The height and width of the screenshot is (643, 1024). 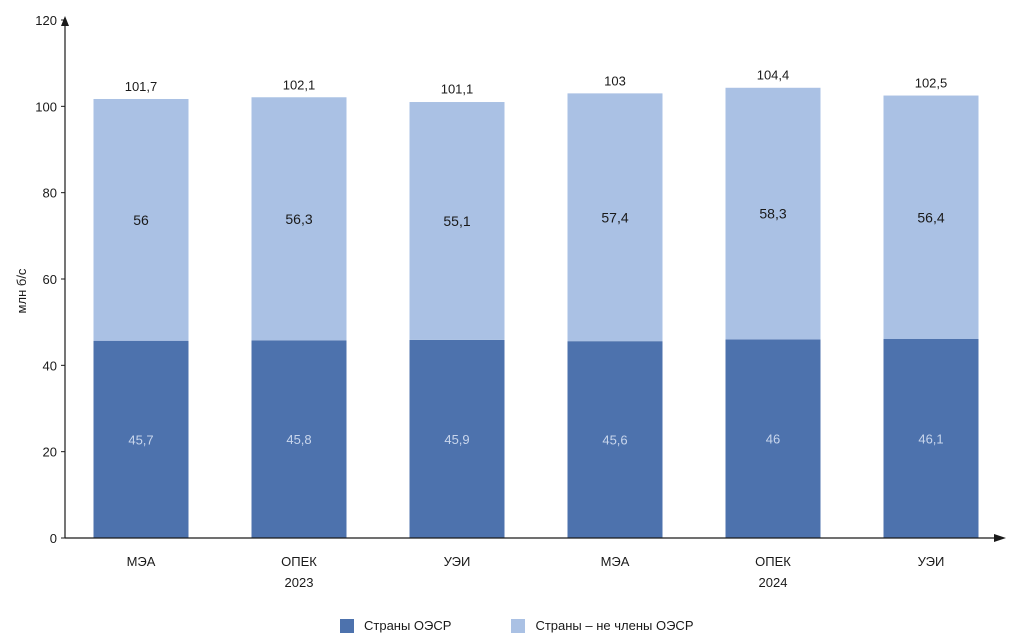 I want to click on data-label-non-oecd: 56, so click(x=141, y=220).